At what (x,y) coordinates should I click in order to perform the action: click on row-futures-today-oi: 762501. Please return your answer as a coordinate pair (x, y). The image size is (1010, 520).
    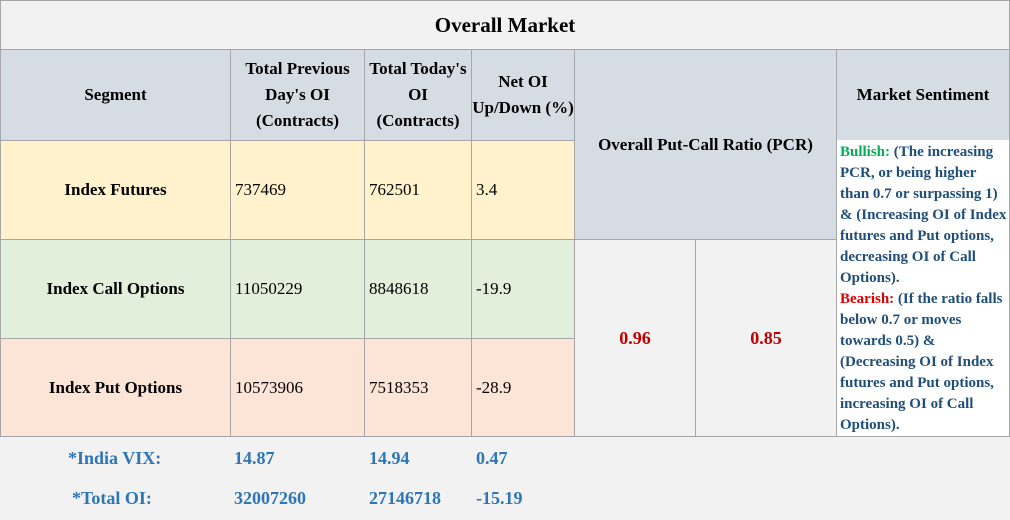
    Looking at the image, I should click on (418, 190).